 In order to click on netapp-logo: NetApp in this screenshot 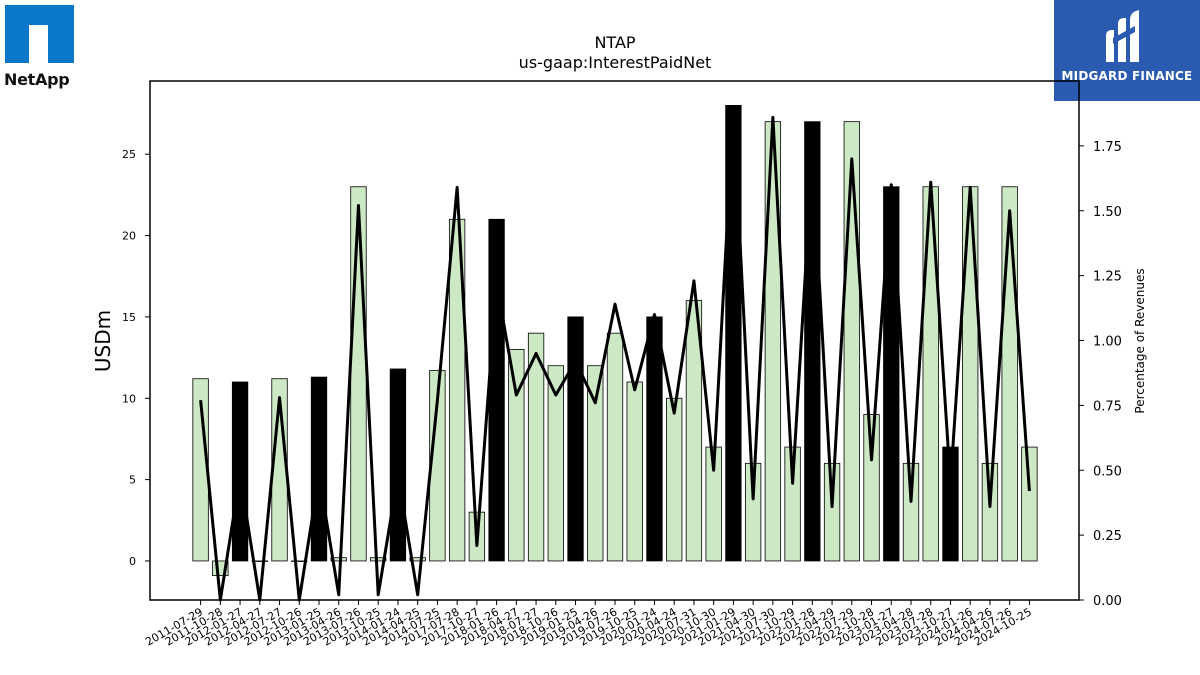, I will do `click(44, 49)`.